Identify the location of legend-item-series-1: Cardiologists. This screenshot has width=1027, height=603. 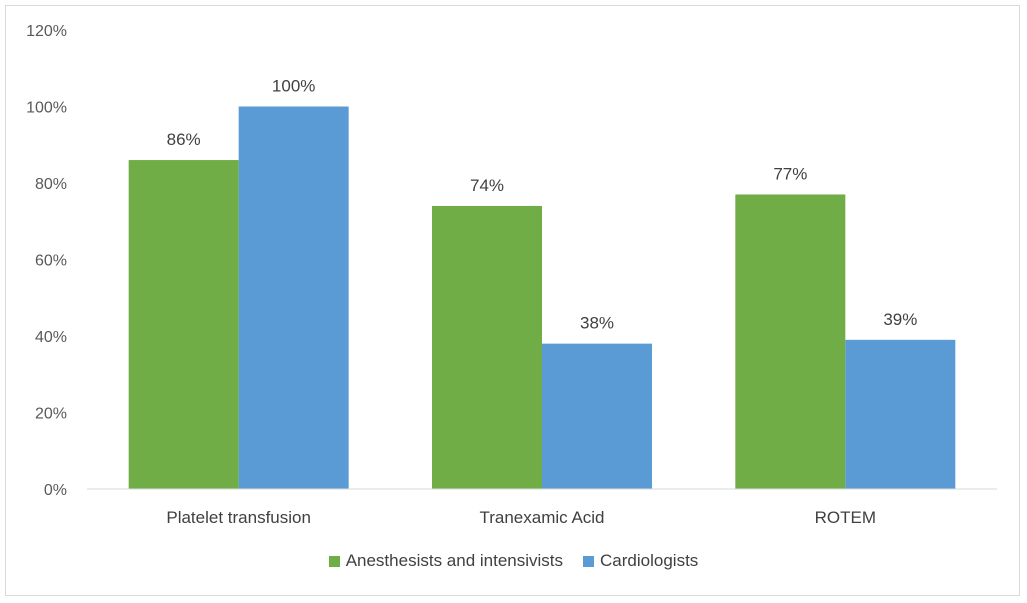
(640, 561).